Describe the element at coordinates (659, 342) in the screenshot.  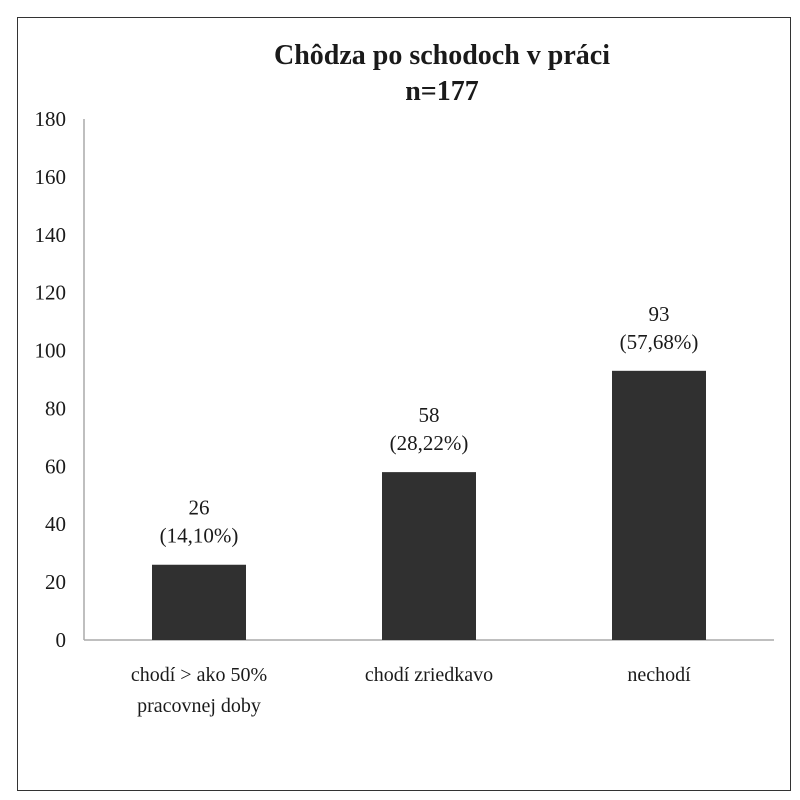
I see `data-label: (57,68%)` at that location.